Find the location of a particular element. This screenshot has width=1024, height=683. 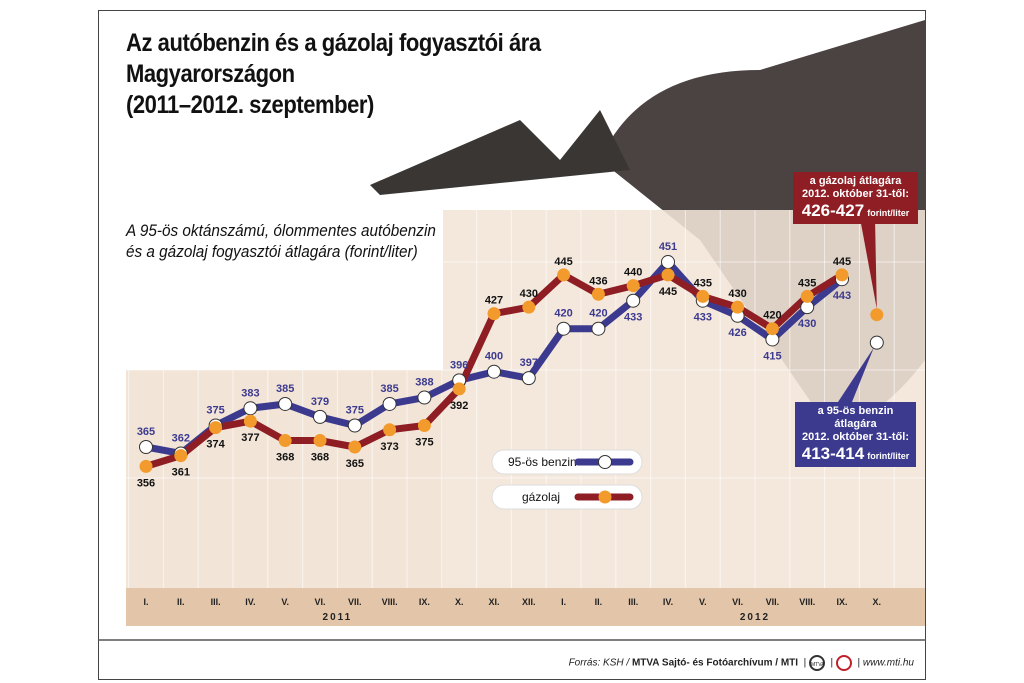

title-line: (2011–2012. szeptember) is located at coordinates (250, 105).